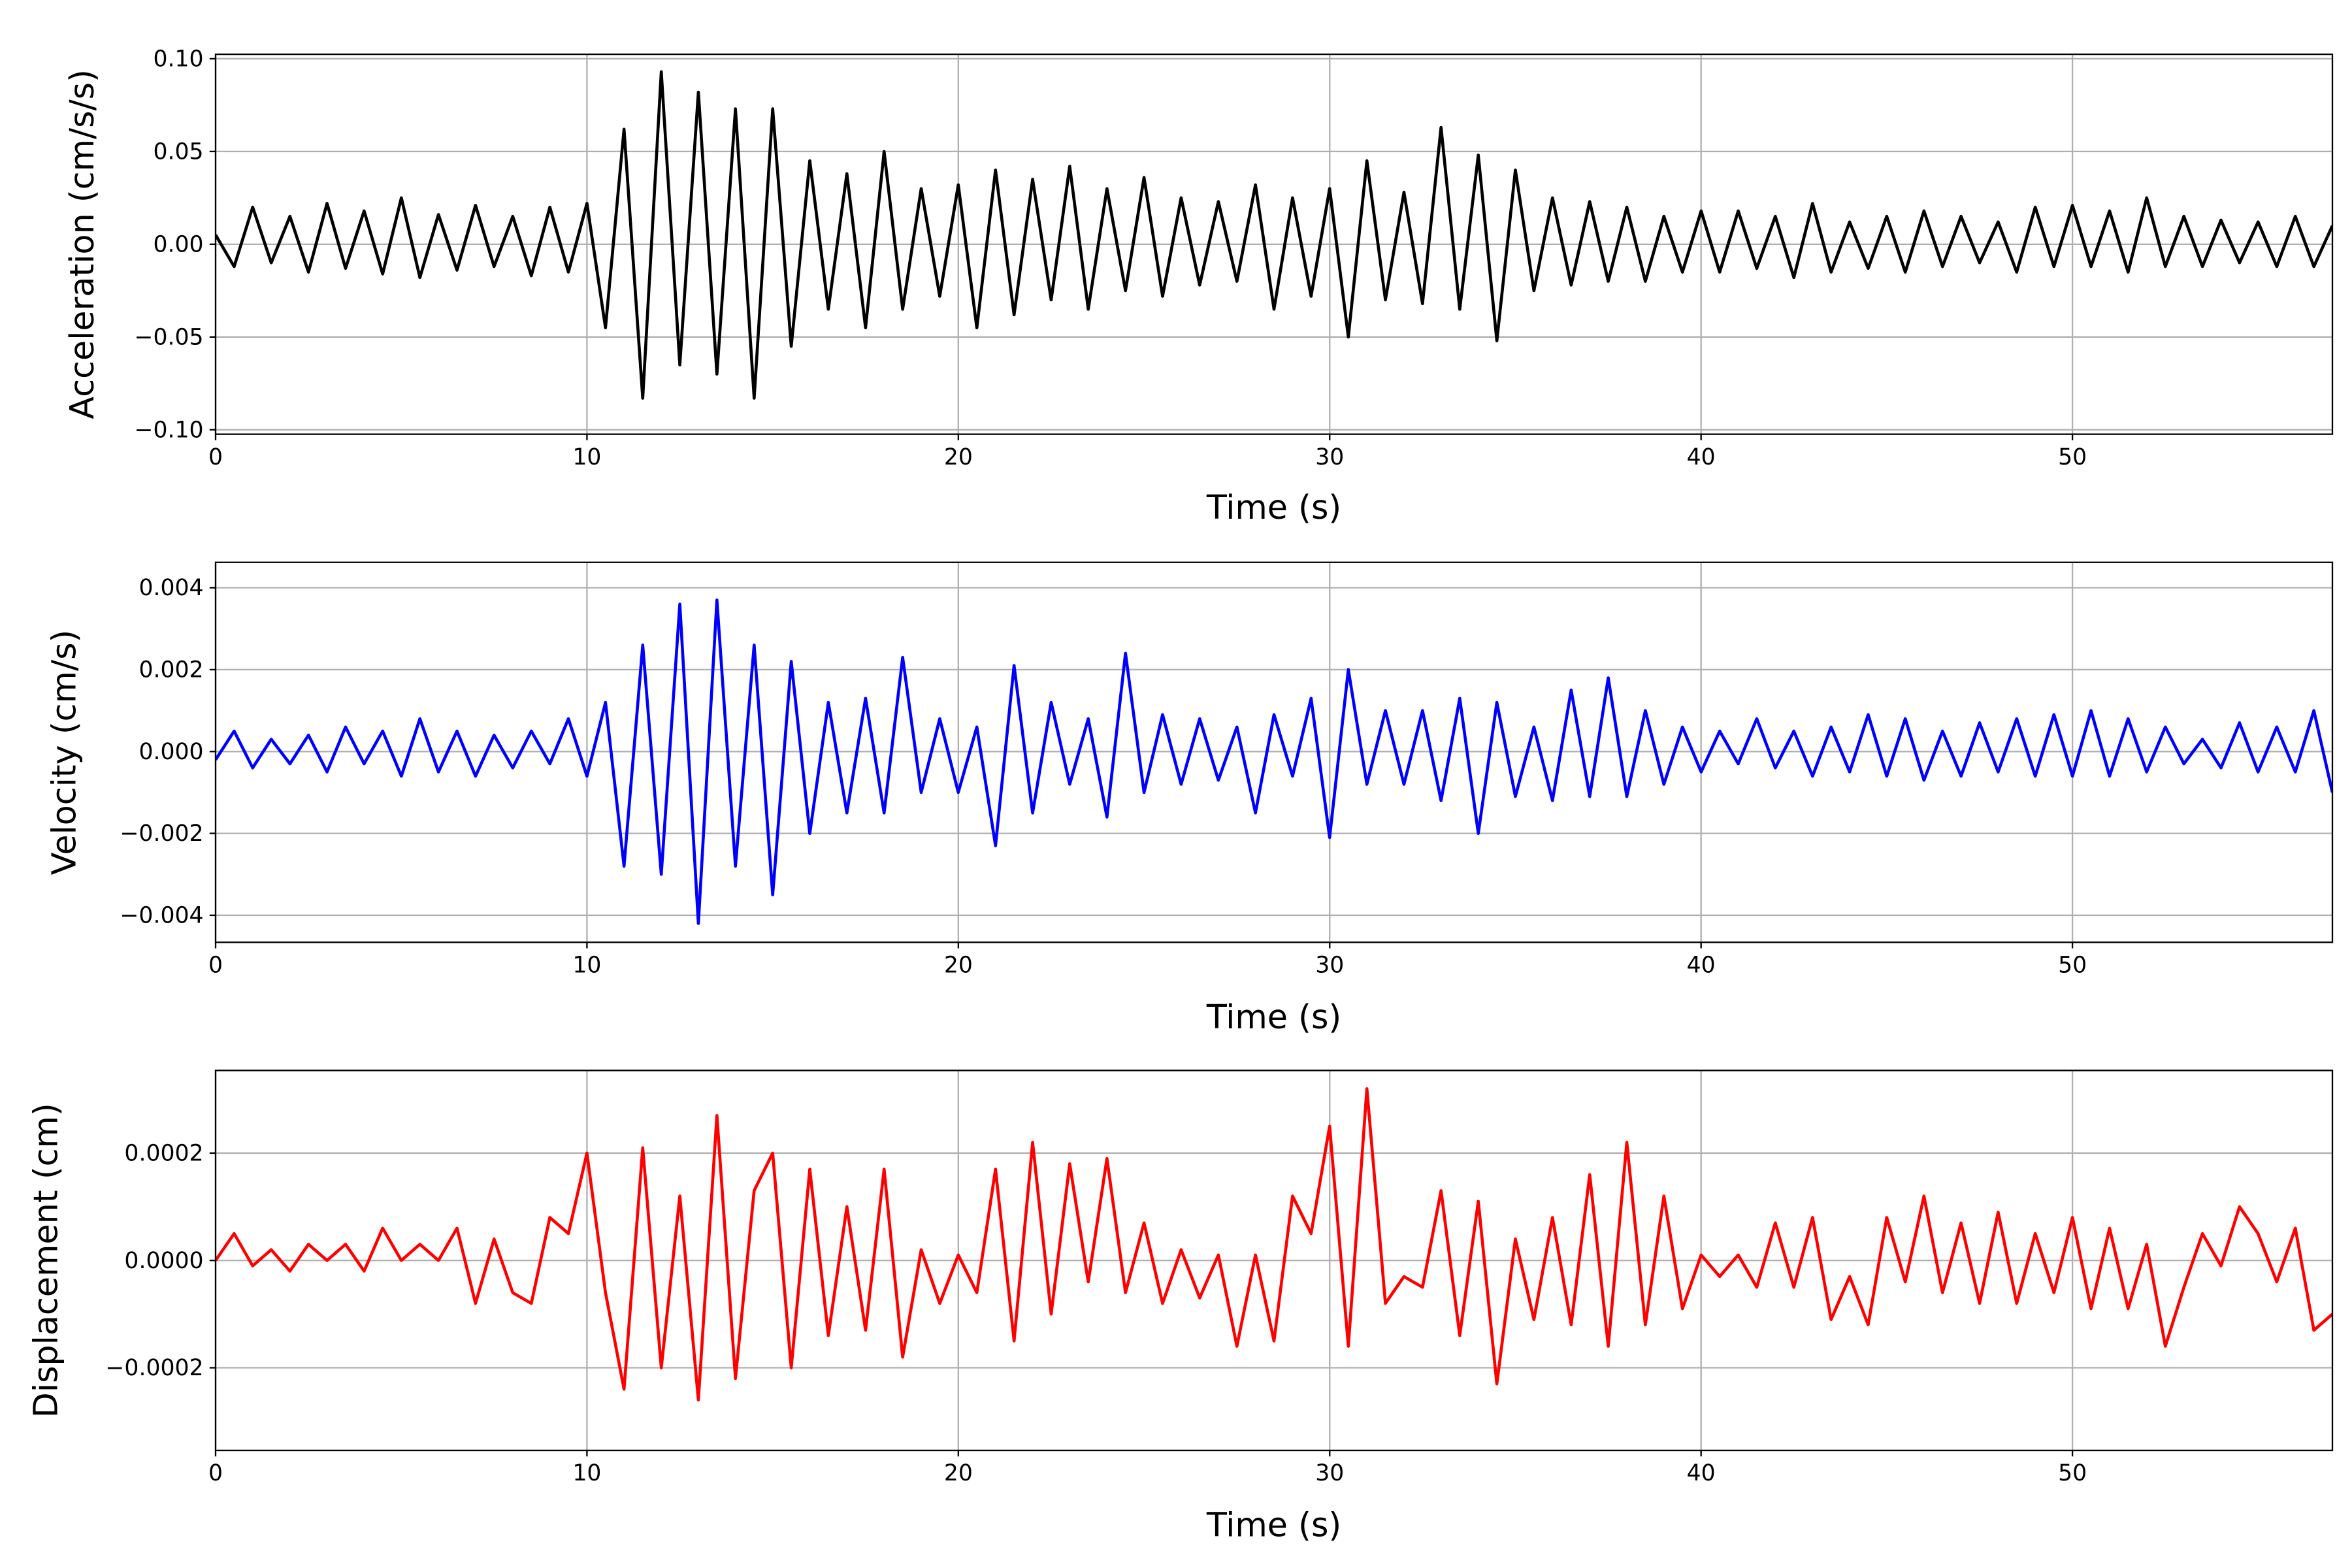  What do you see at coordinates (168, 430) in the screenshot?
I see `y-tick-label: −0.10` at bounding box center [168, 430].